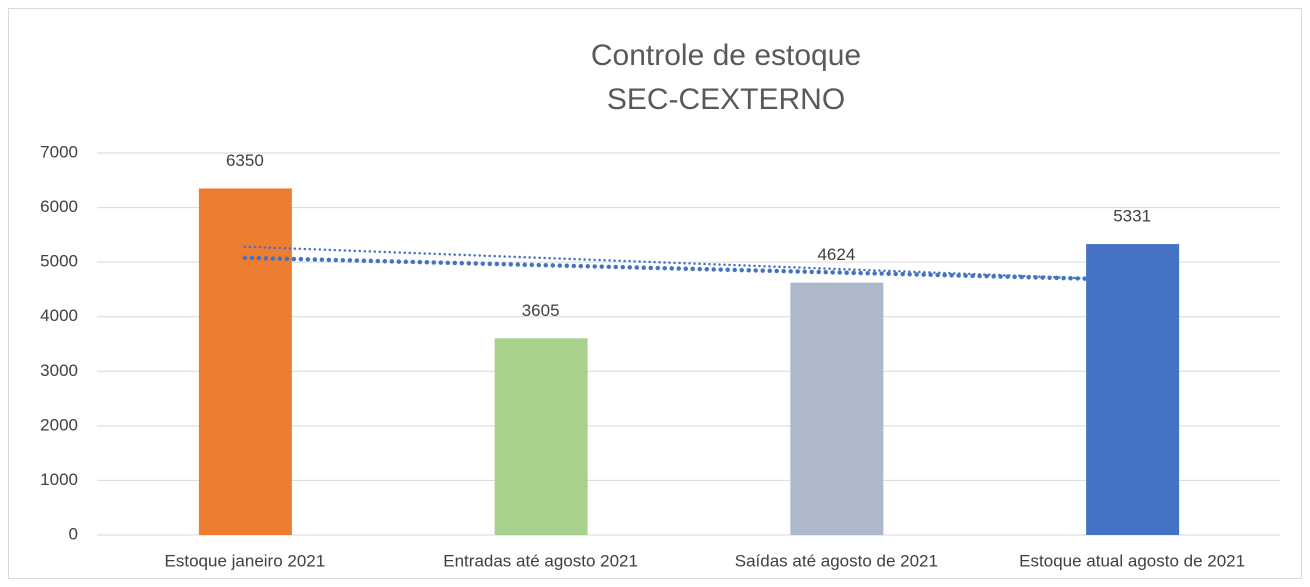 Image resolution: width=1310 pixels, height=587 pixels. I want to click on y-tick-label: 7000, so click(59, 151).